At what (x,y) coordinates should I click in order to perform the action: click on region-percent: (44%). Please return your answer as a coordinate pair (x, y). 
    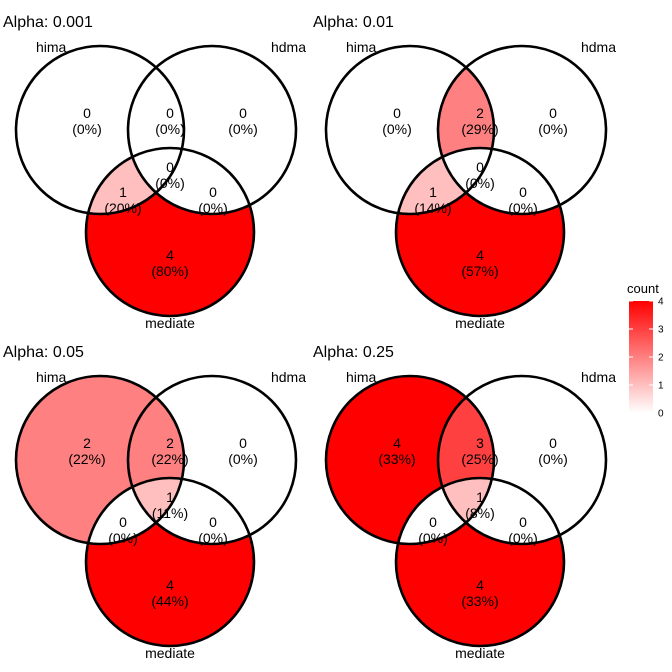
    Looking at the image, I should click on (169, 601).